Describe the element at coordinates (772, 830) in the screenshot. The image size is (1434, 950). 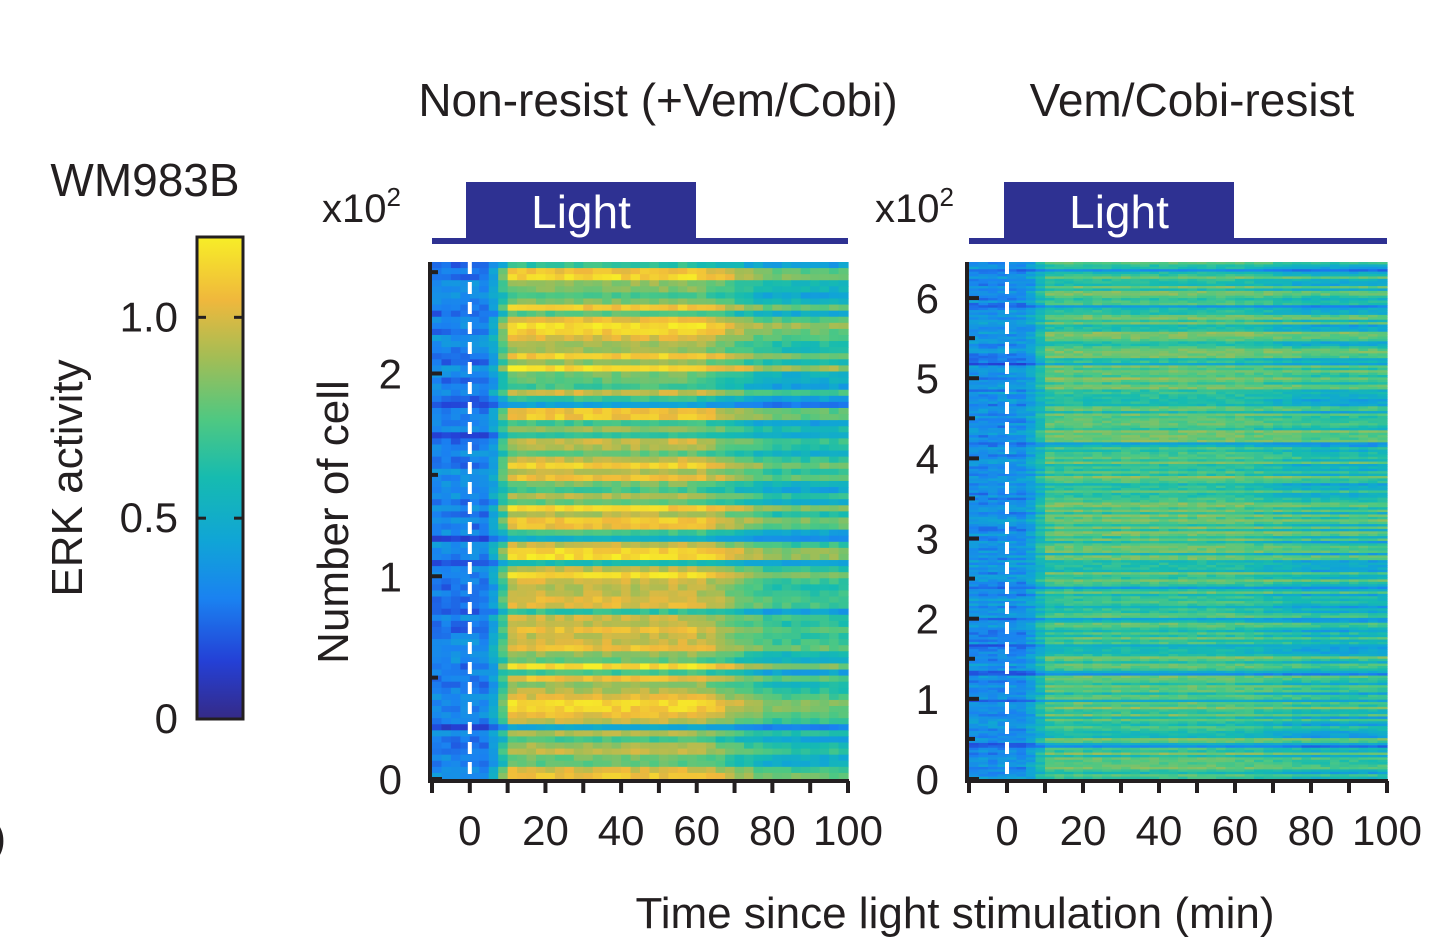
I see `x-tick-label: 80` at that location.